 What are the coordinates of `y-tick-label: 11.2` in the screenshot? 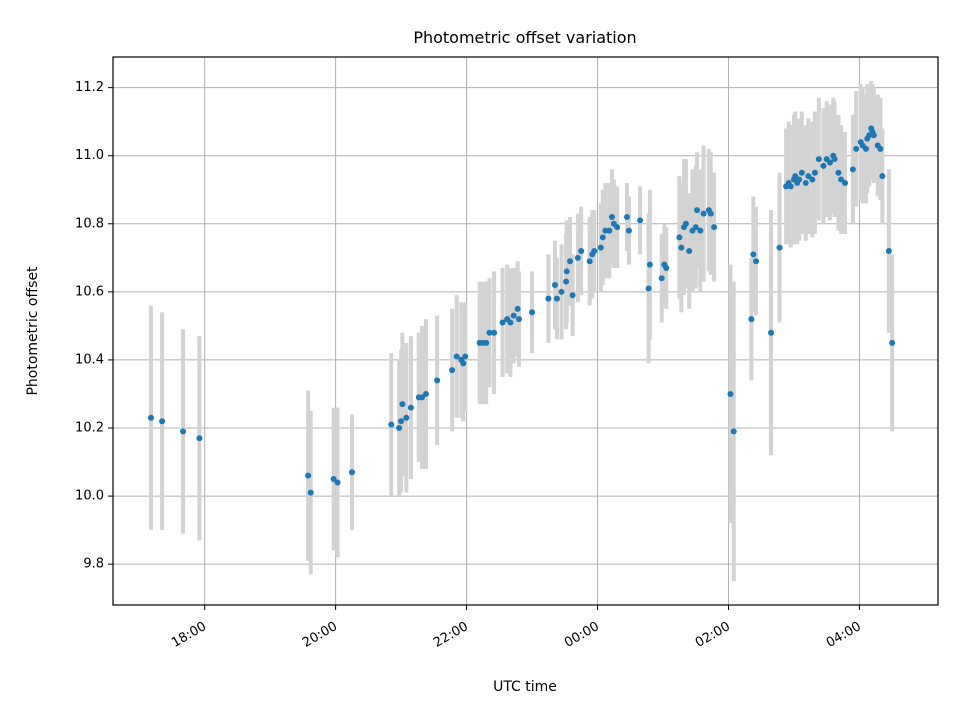 It's located at (89, 87).